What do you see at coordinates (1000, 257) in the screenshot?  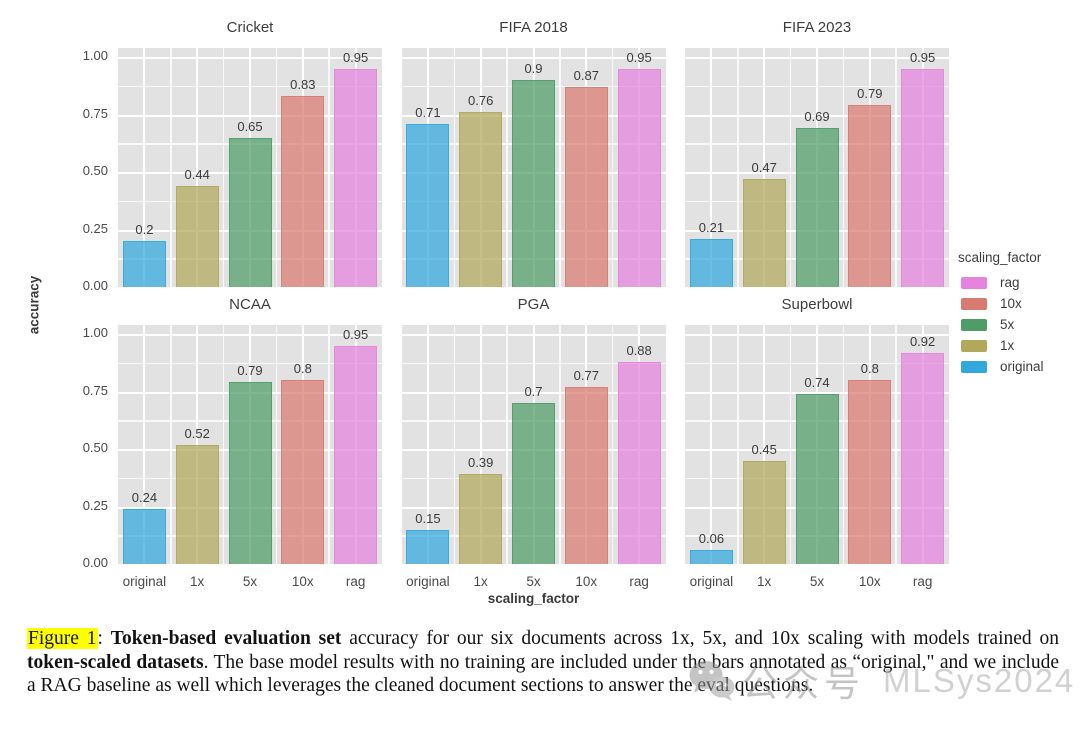 I see `legend-title: scaling_factor` at bounding box center [1000, 257].